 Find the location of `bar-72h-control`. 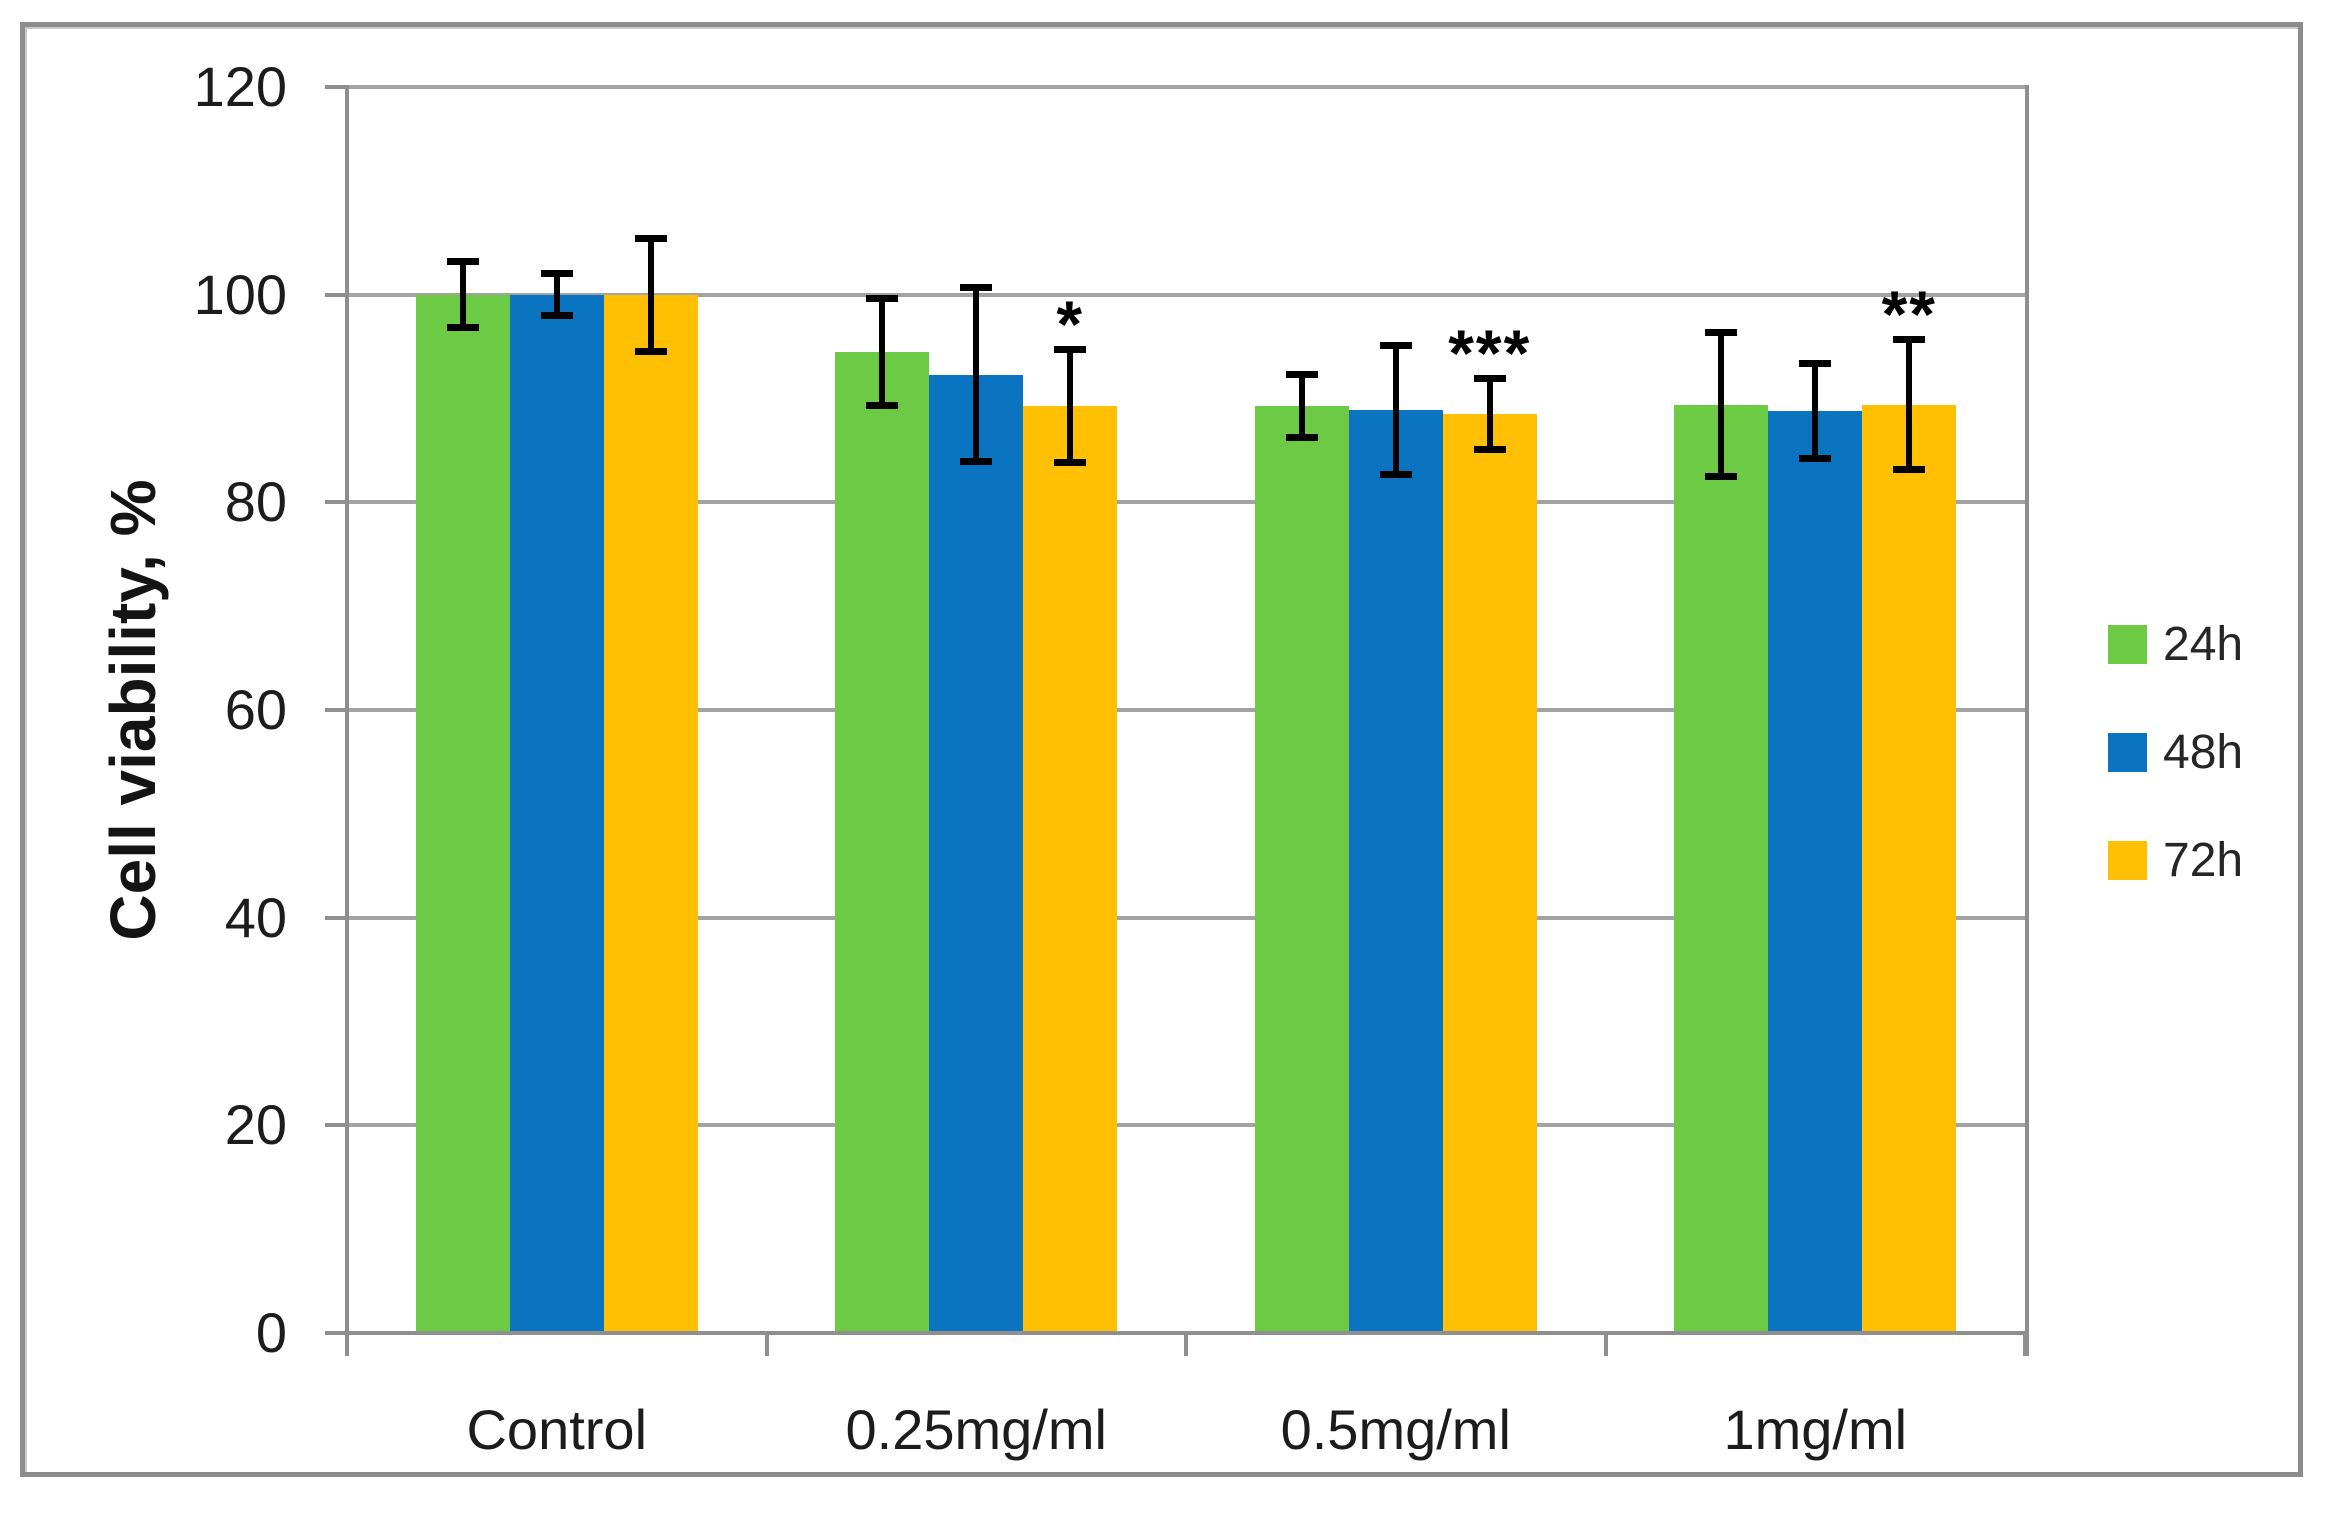

bar-72h-control is located at coordinates (650, 813).